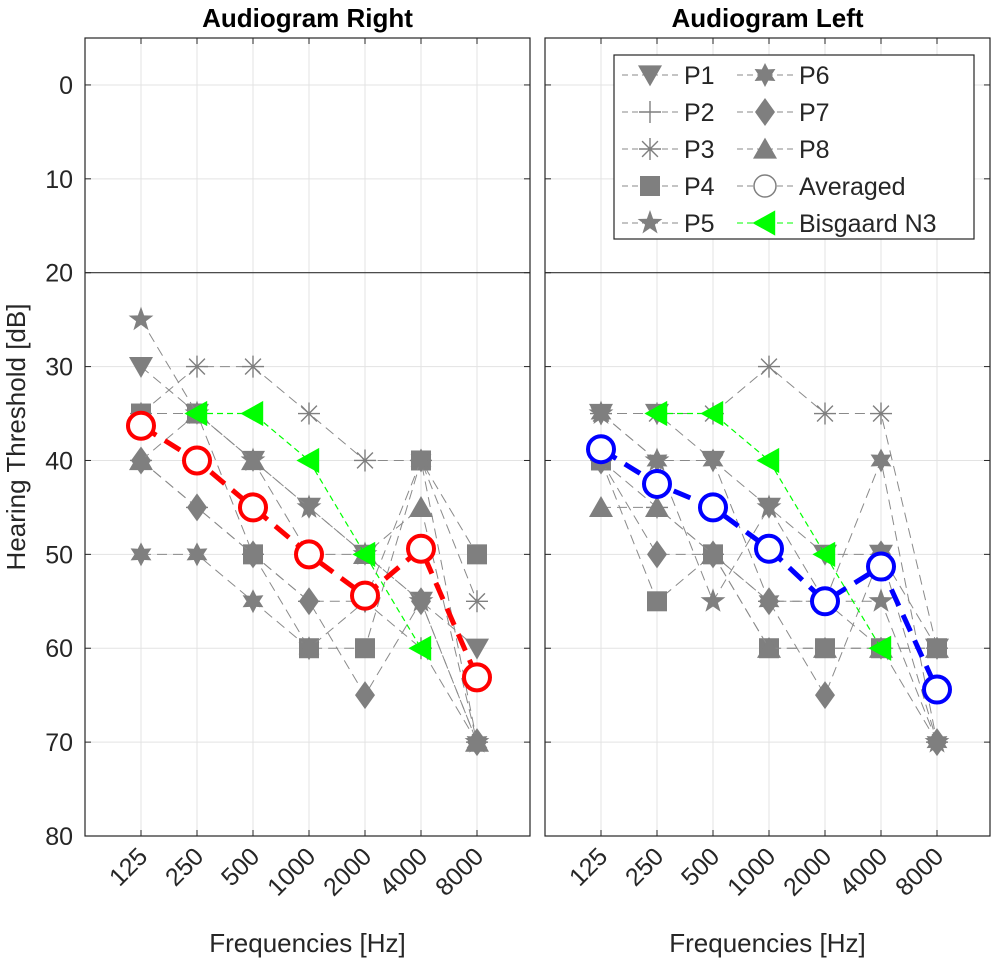  Describe the element at coordinates (699, 76) in the screenshot. I see `legend-label: P1` at that location.